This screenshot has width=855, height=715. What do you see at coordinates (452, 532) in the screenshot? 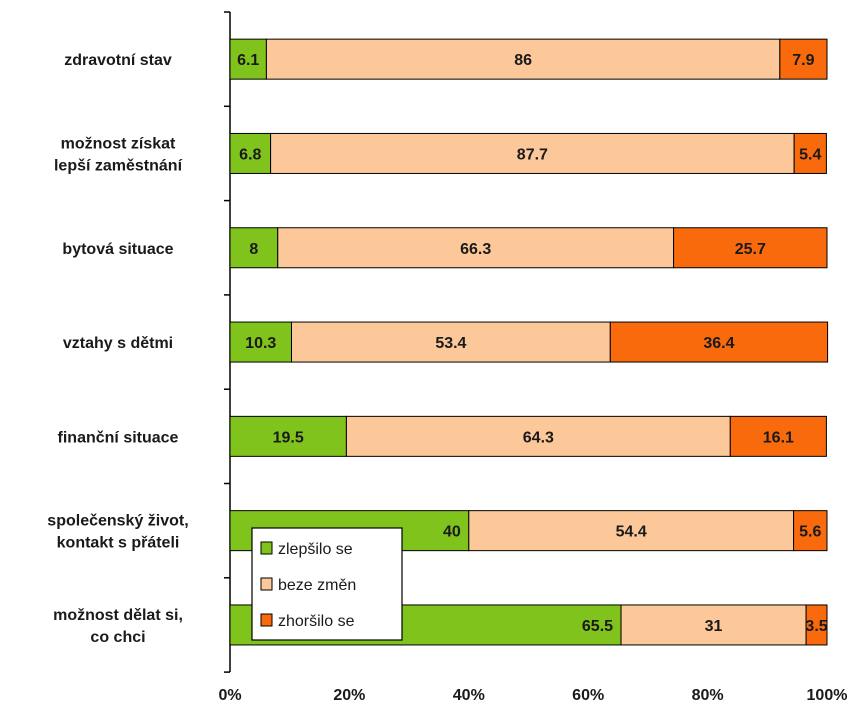
I see `data-label: 40` at bounding box center [452, 532].